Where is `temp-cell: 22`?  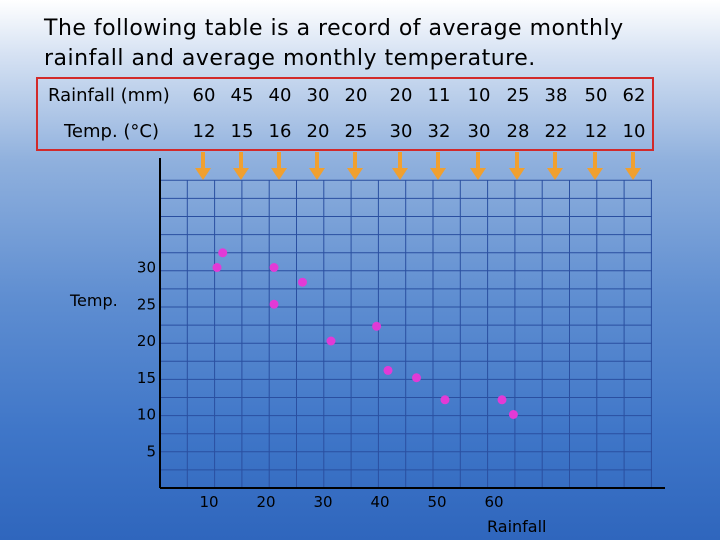
temp-cell: 22 is located at coordinates (556, 131).